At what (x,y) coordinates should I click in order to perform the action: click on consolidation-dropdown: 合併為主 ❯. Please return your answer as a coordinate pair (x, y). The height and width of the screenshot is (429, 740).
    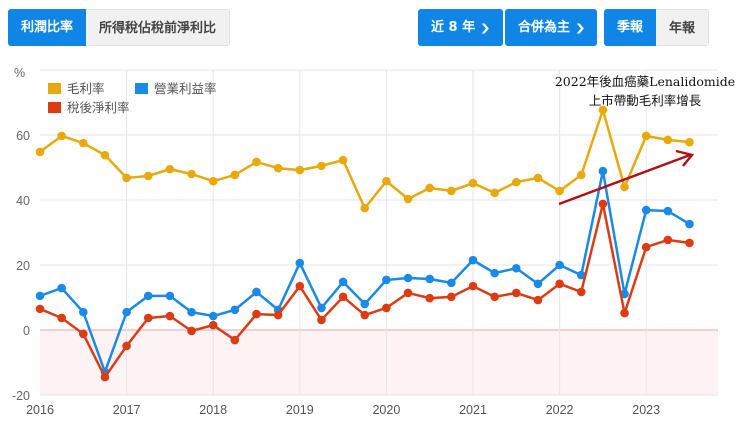
    Looking at the image, I should click on (551, 27).